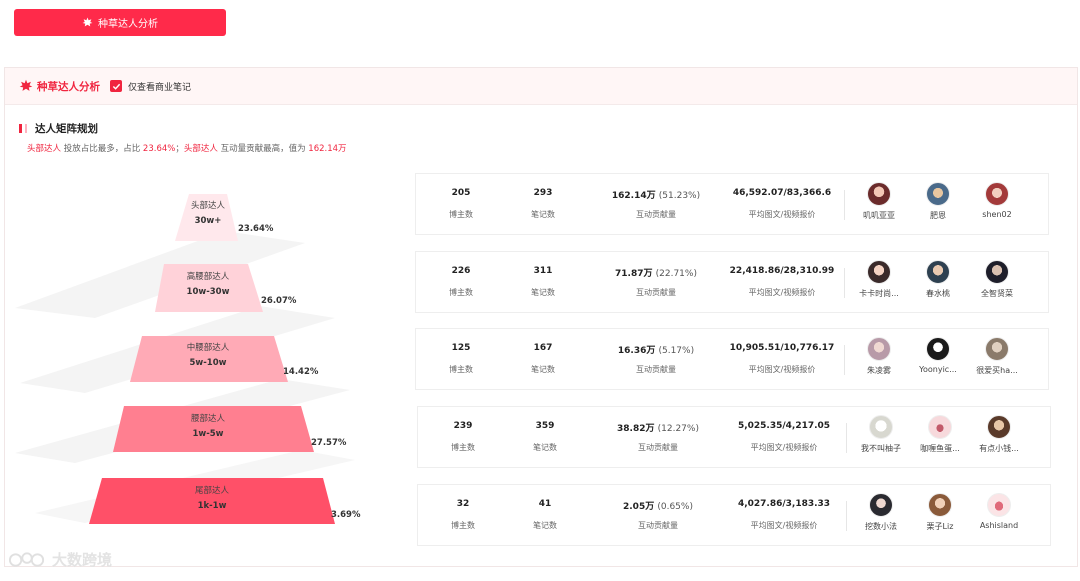 Image resolution: width=1080 pixels, height=581 pixels. Describe the element at coordinates (463, 504) in the screenshot. I see `bloggers-value: 32` at that location.